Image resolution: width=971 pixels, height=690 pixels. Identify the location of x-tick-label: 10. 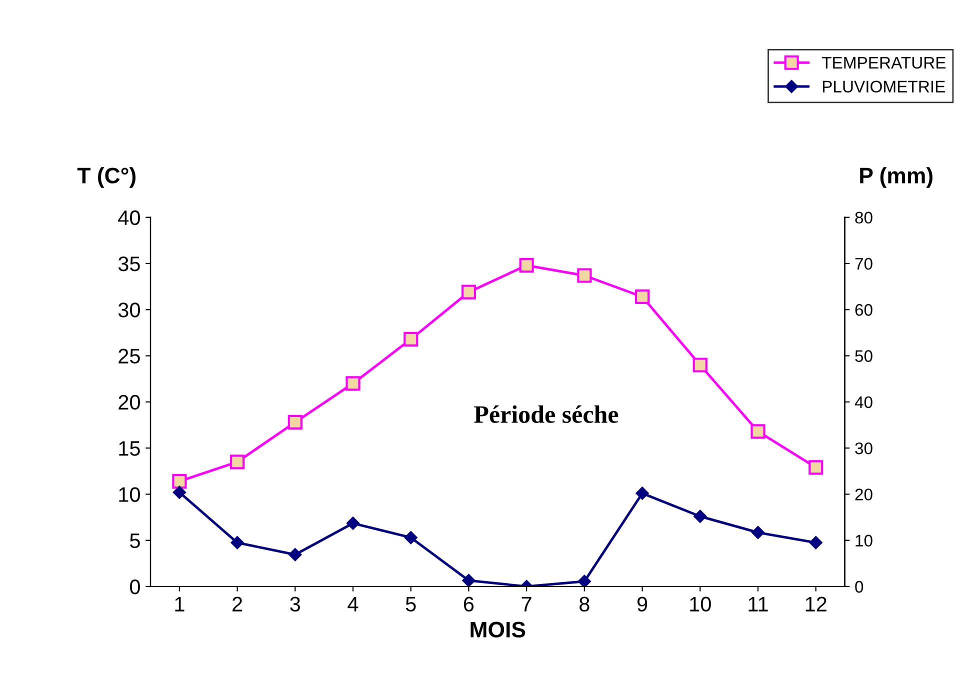
(700, 604).